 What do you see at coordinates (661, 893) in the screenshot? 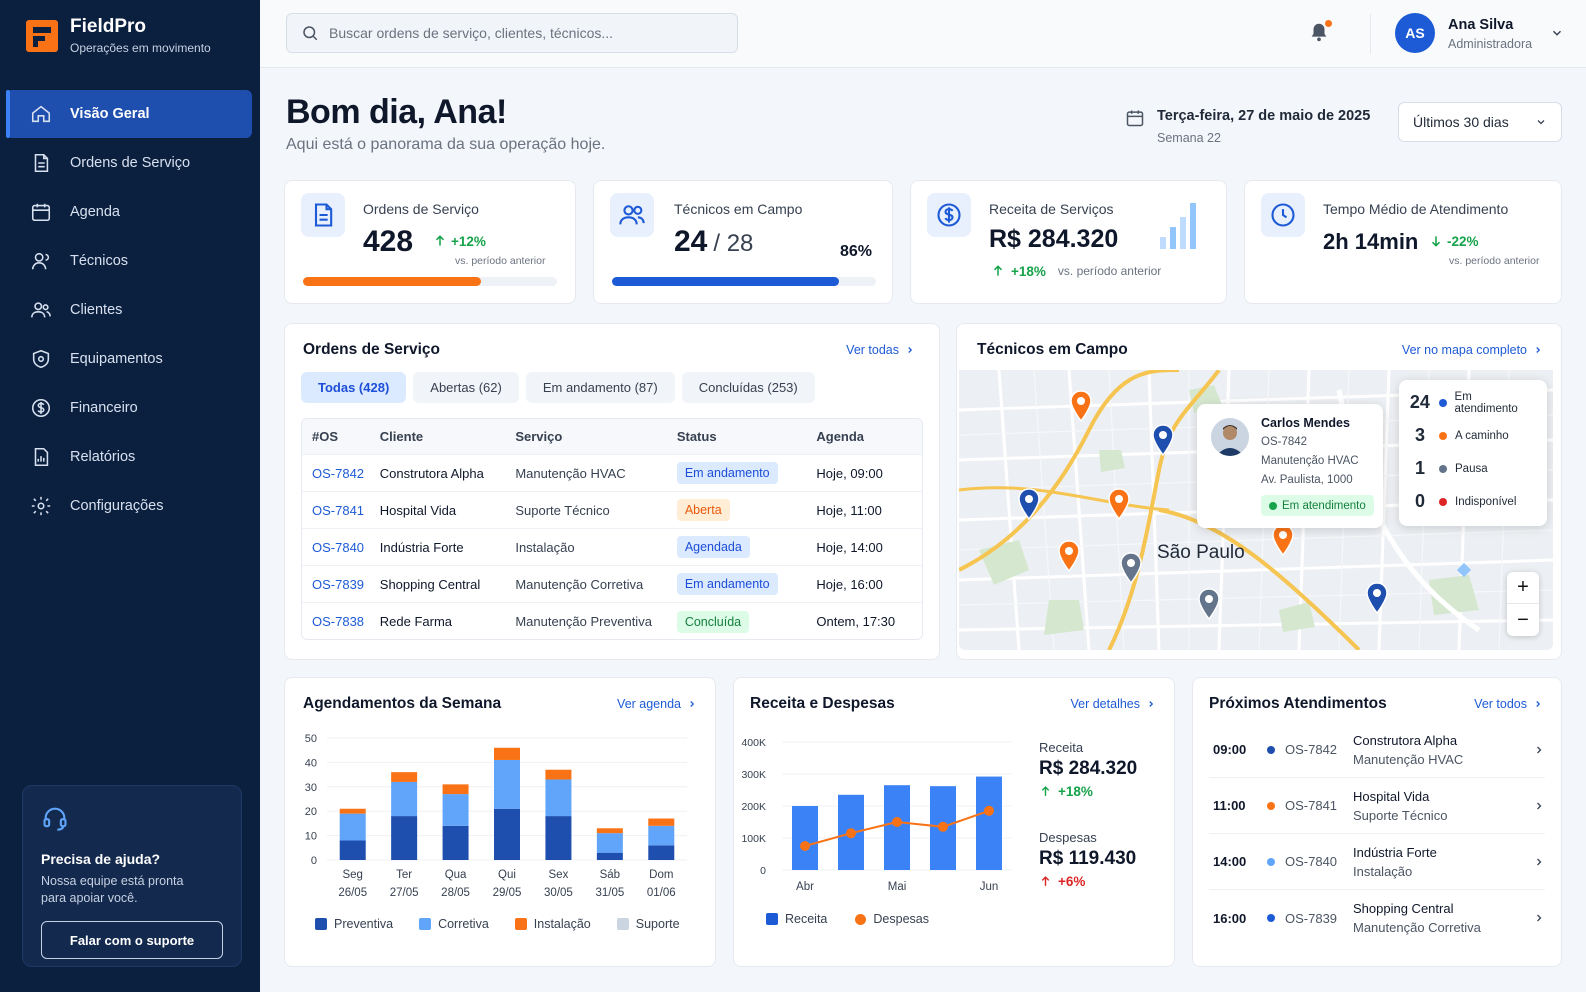
I see `x-date-label: 01/06` at bounding box center [661, 893].